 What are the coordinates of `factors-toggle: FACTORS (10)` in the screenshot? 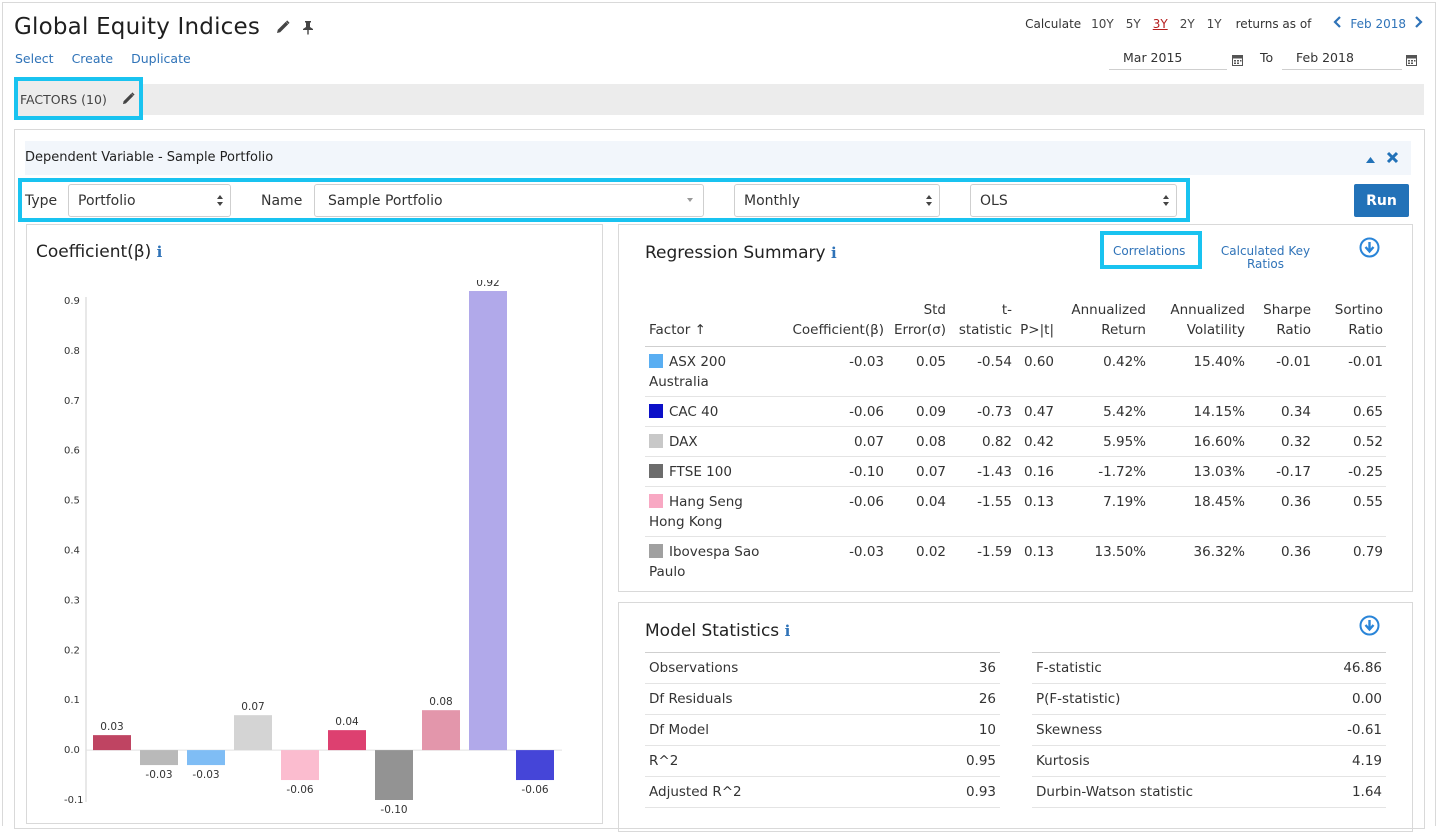 It's located at (78, 98).